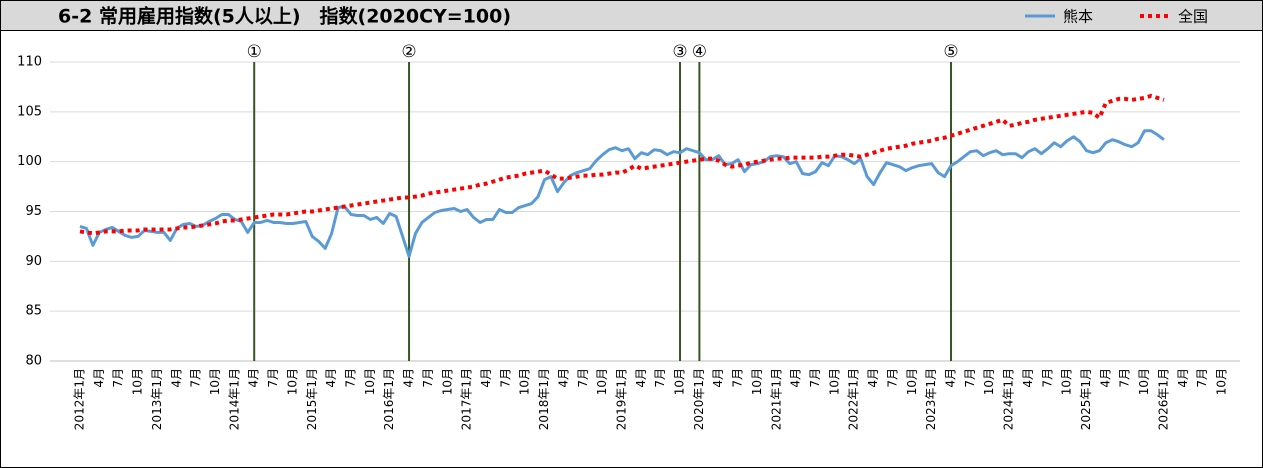 The image size is (1263, 468). Describe the element at coordinates (1078, 17) in the screenshot. I see `legend-label: 熊本` at that location.